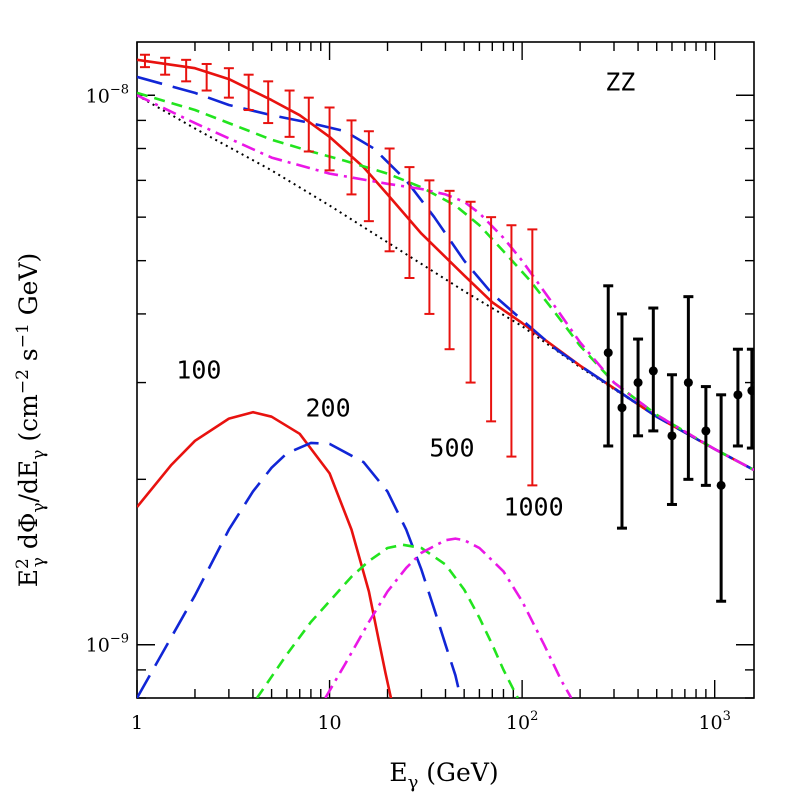  I want to click on y-axis-title-part: /dE, so click(28, 481).